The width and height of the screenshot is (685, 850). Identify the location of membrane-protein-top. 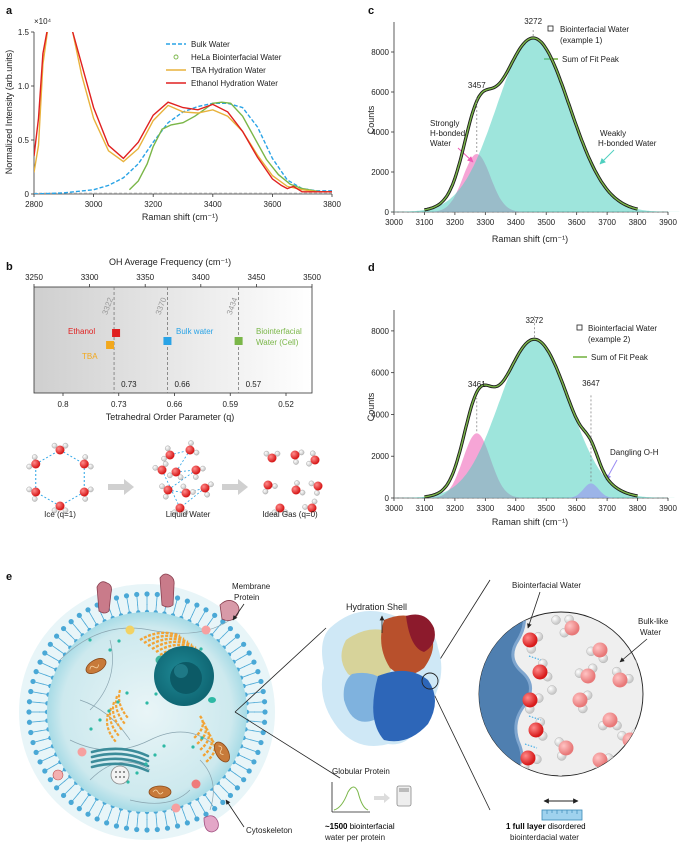
(167, 590).